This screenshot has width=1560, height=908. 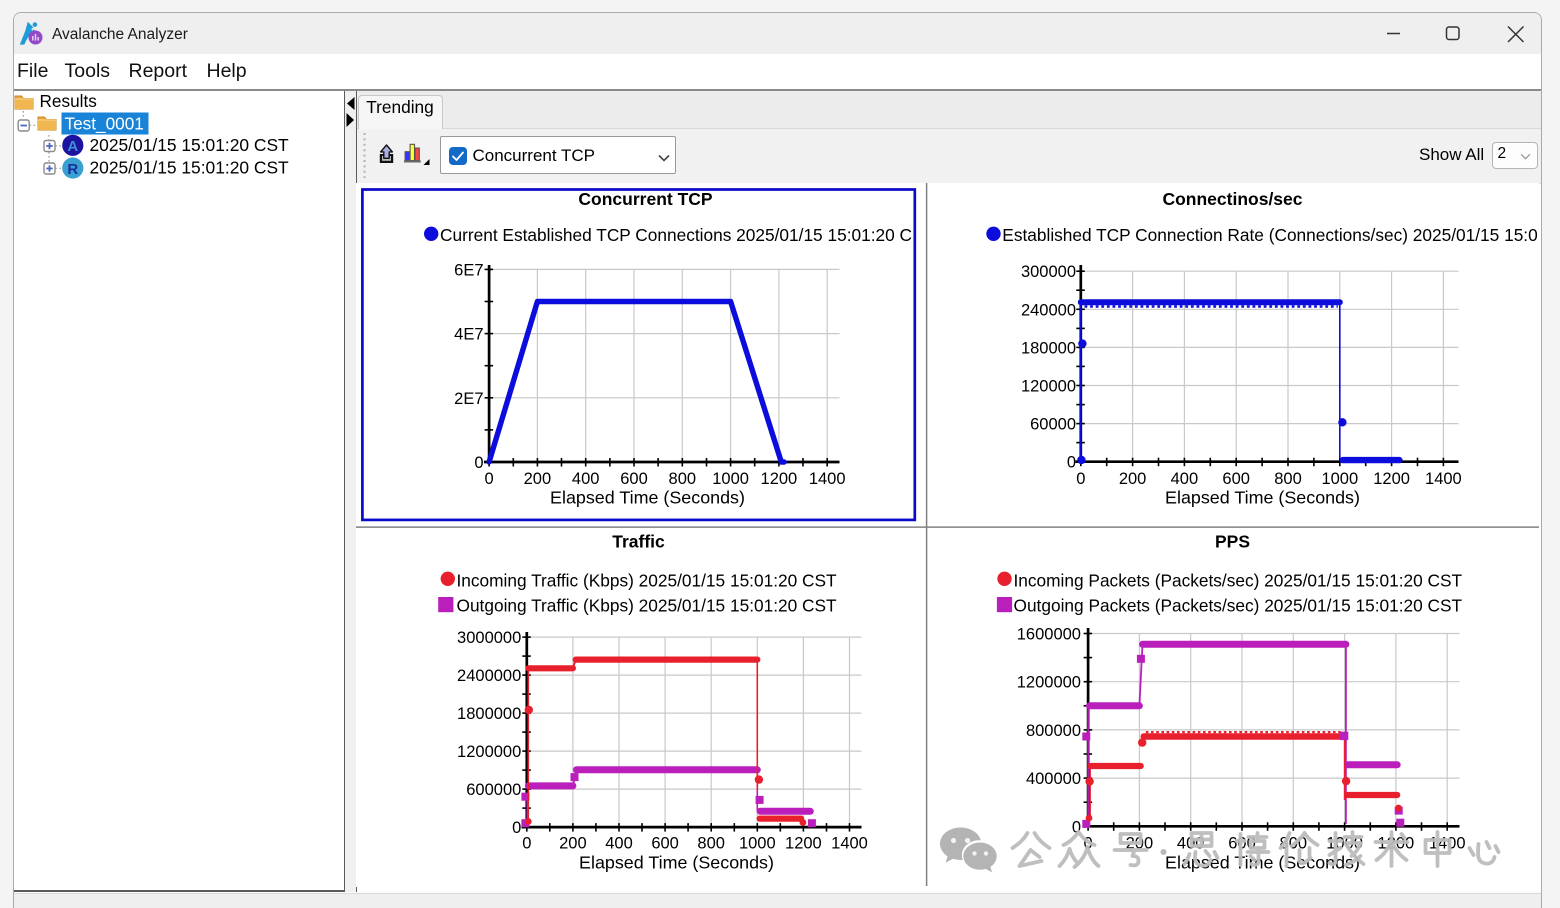 What do you see at coordinates (645, 199) in the screenshot?
I see `svg-text: Concurrent TCP` at bounding box center [645, 199].